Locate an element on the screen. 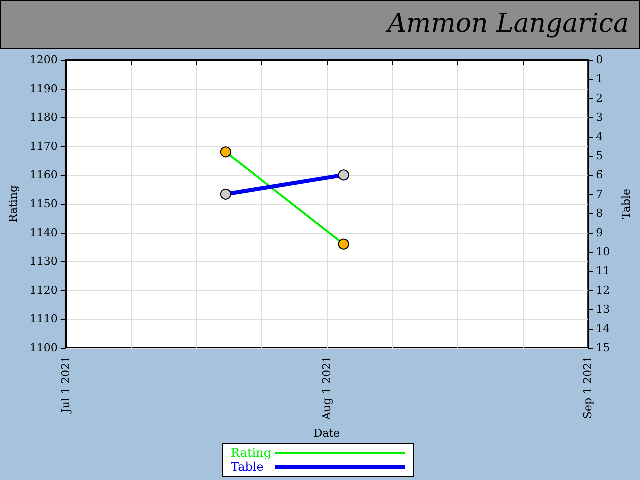 This screenshot has width=640, height=480. y-tick-label: 1120 is located at coordinates (44, 290).